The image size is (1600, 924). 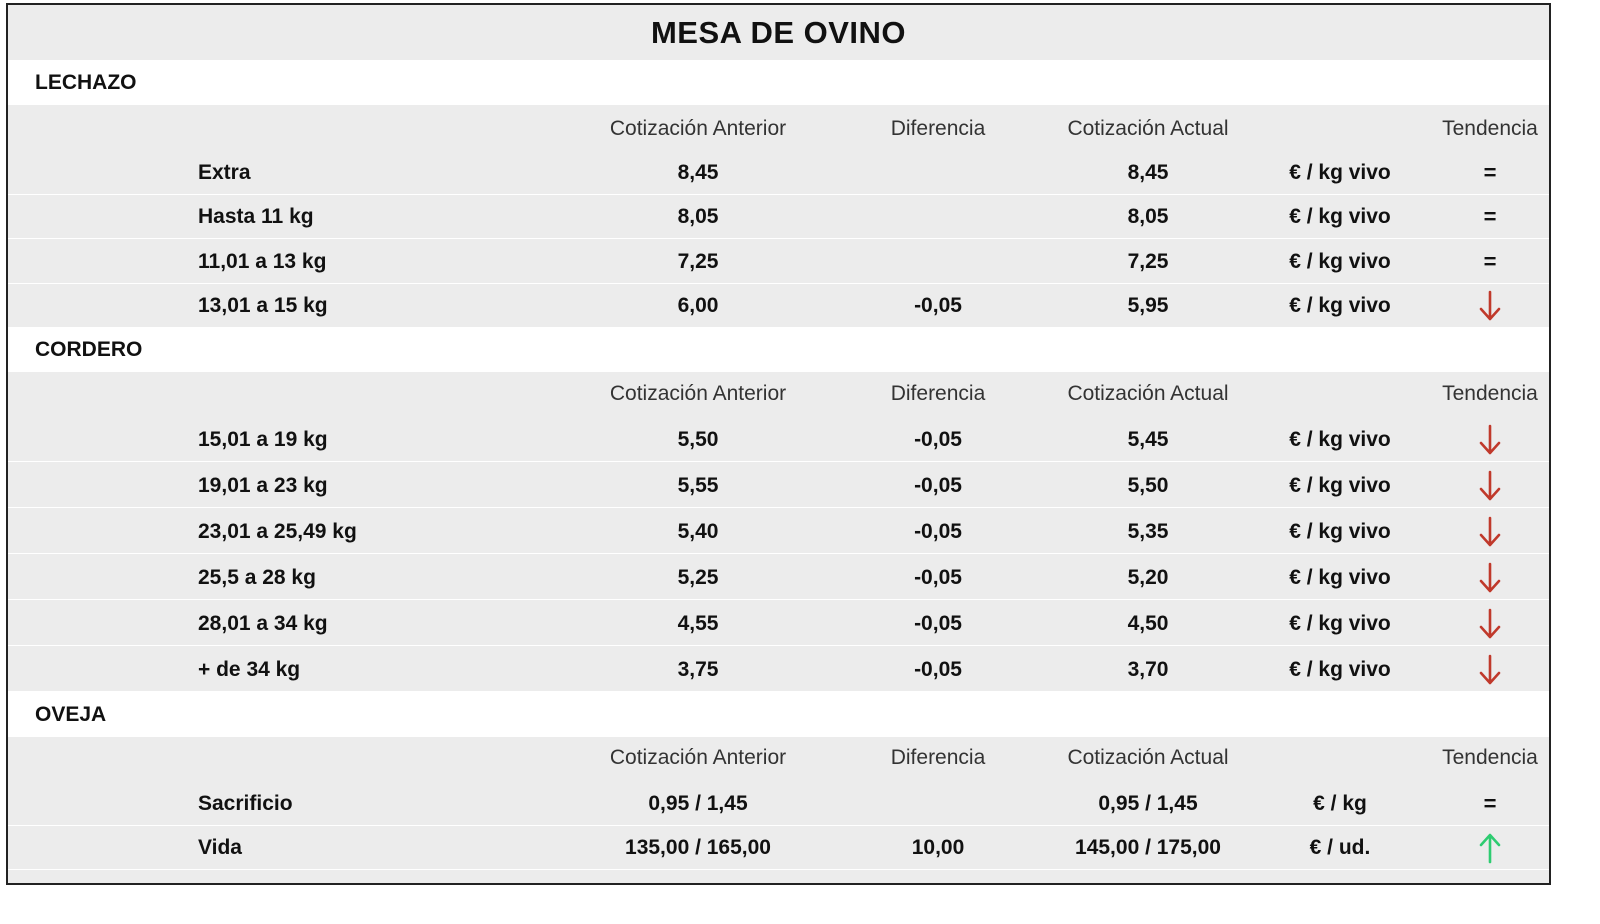 I want to click on cotizacion-anterior-value: 8,05, so click(x=698, y=216).